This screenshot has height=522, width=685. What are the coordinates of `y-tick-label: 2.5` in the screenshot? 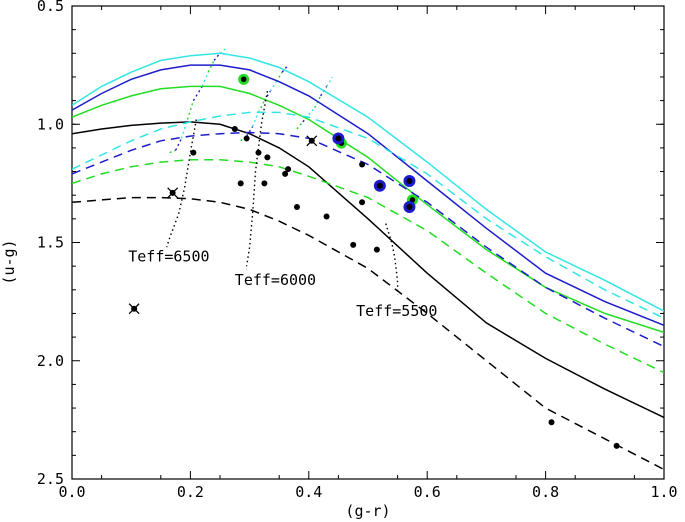 It's located at (50, 479).